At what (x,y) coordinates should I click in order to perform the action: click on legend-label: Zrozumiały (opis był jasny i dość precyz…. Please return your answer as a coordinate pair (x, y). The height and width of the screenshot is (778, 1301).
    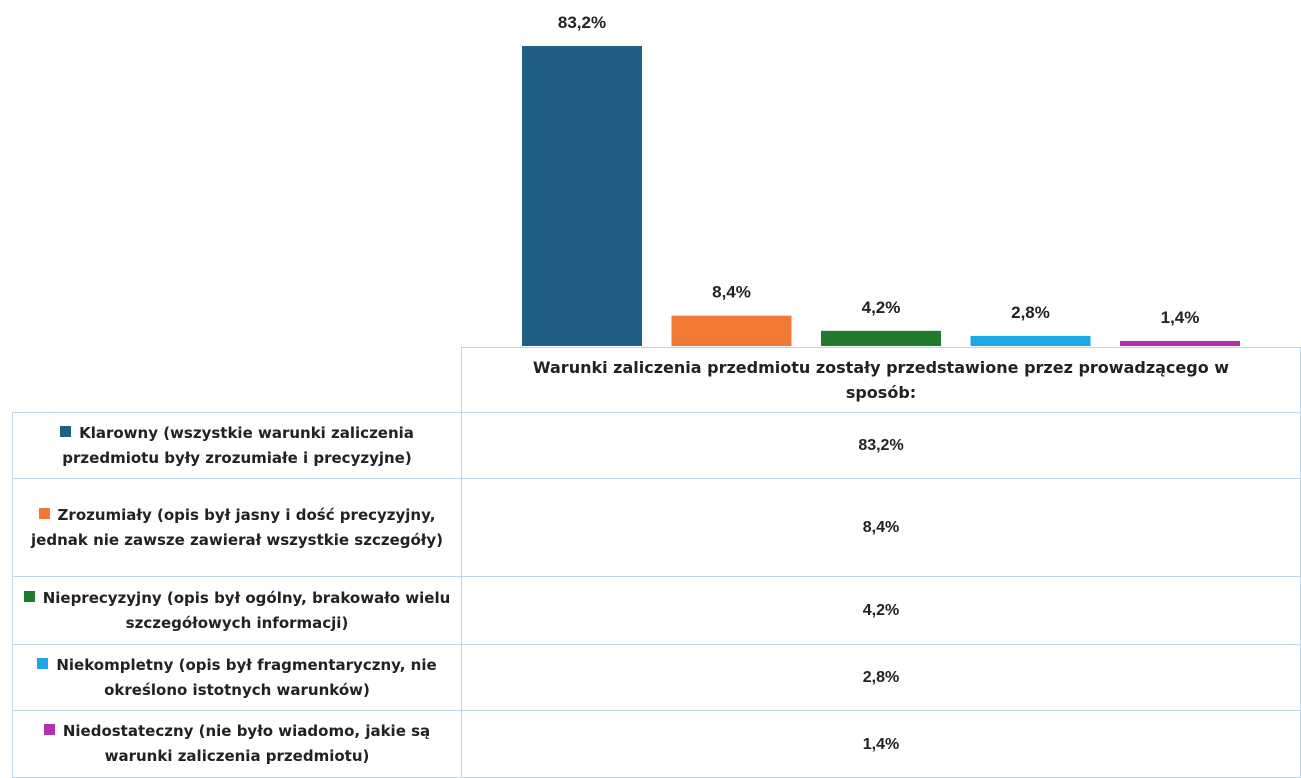
    Looking at the image, I should click on (237, 527).